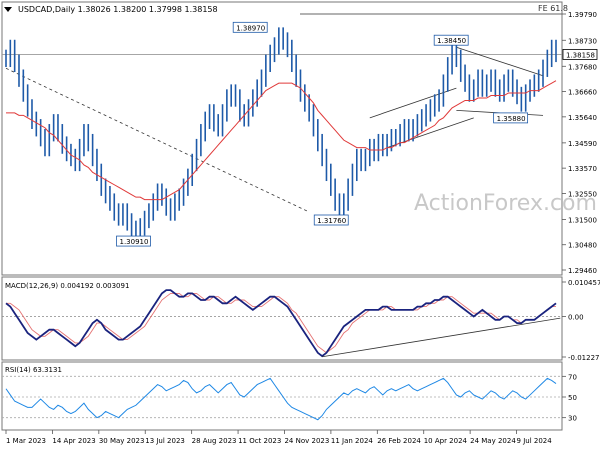  What do you see at coordinates (8, 9) in the screenshot?
I see `dropdown-triangle-icon` at bounding box center [8, 9].